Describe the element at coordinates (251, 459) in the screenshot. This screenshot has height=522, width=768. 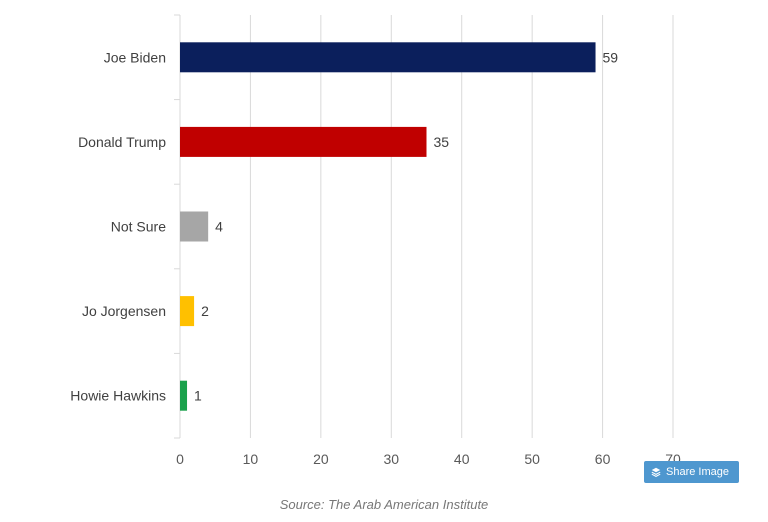
I see `x-tick-label: 10` at that location.